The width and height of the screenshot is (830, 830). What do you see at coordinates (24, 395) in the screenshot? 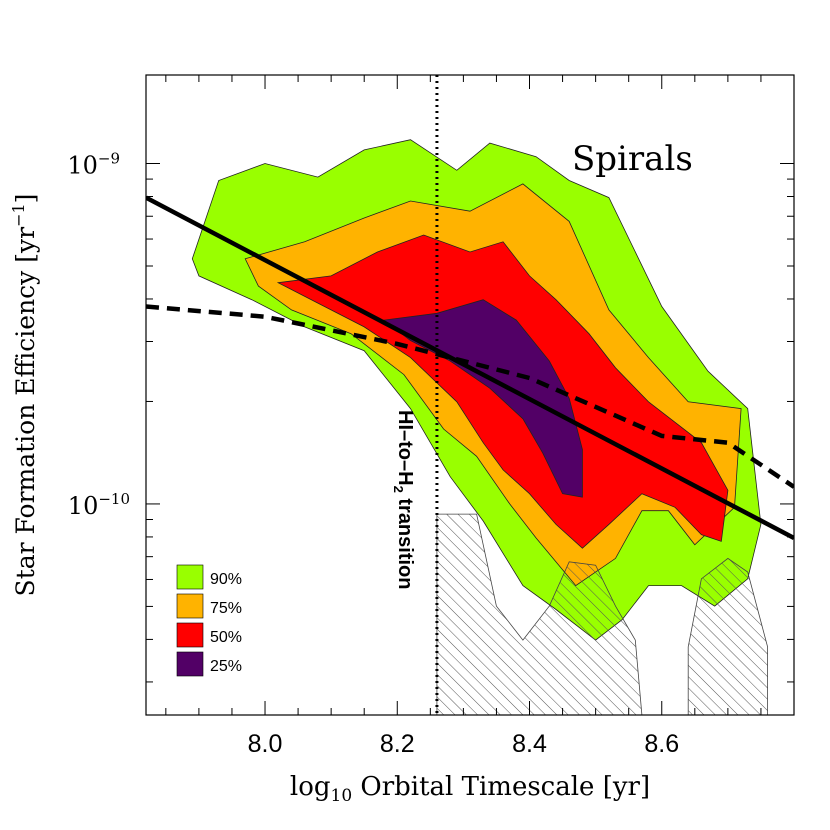
I see `y-axis-title: Star Formation Efficiency [yr−1]` at bounding box center [24, 395].